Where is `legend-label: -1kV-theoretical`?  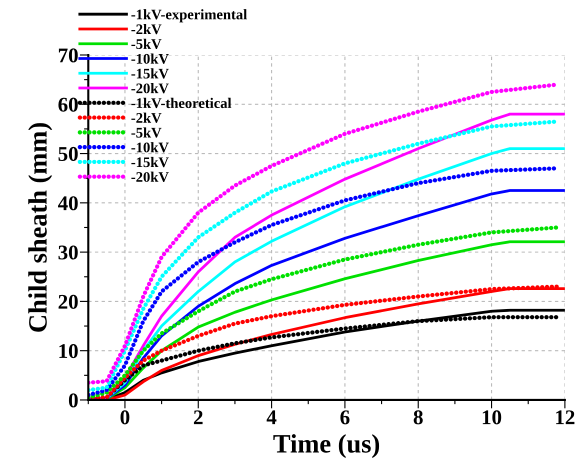
legend-label: -1kV-theoretical is located at coordinates (181, 103).